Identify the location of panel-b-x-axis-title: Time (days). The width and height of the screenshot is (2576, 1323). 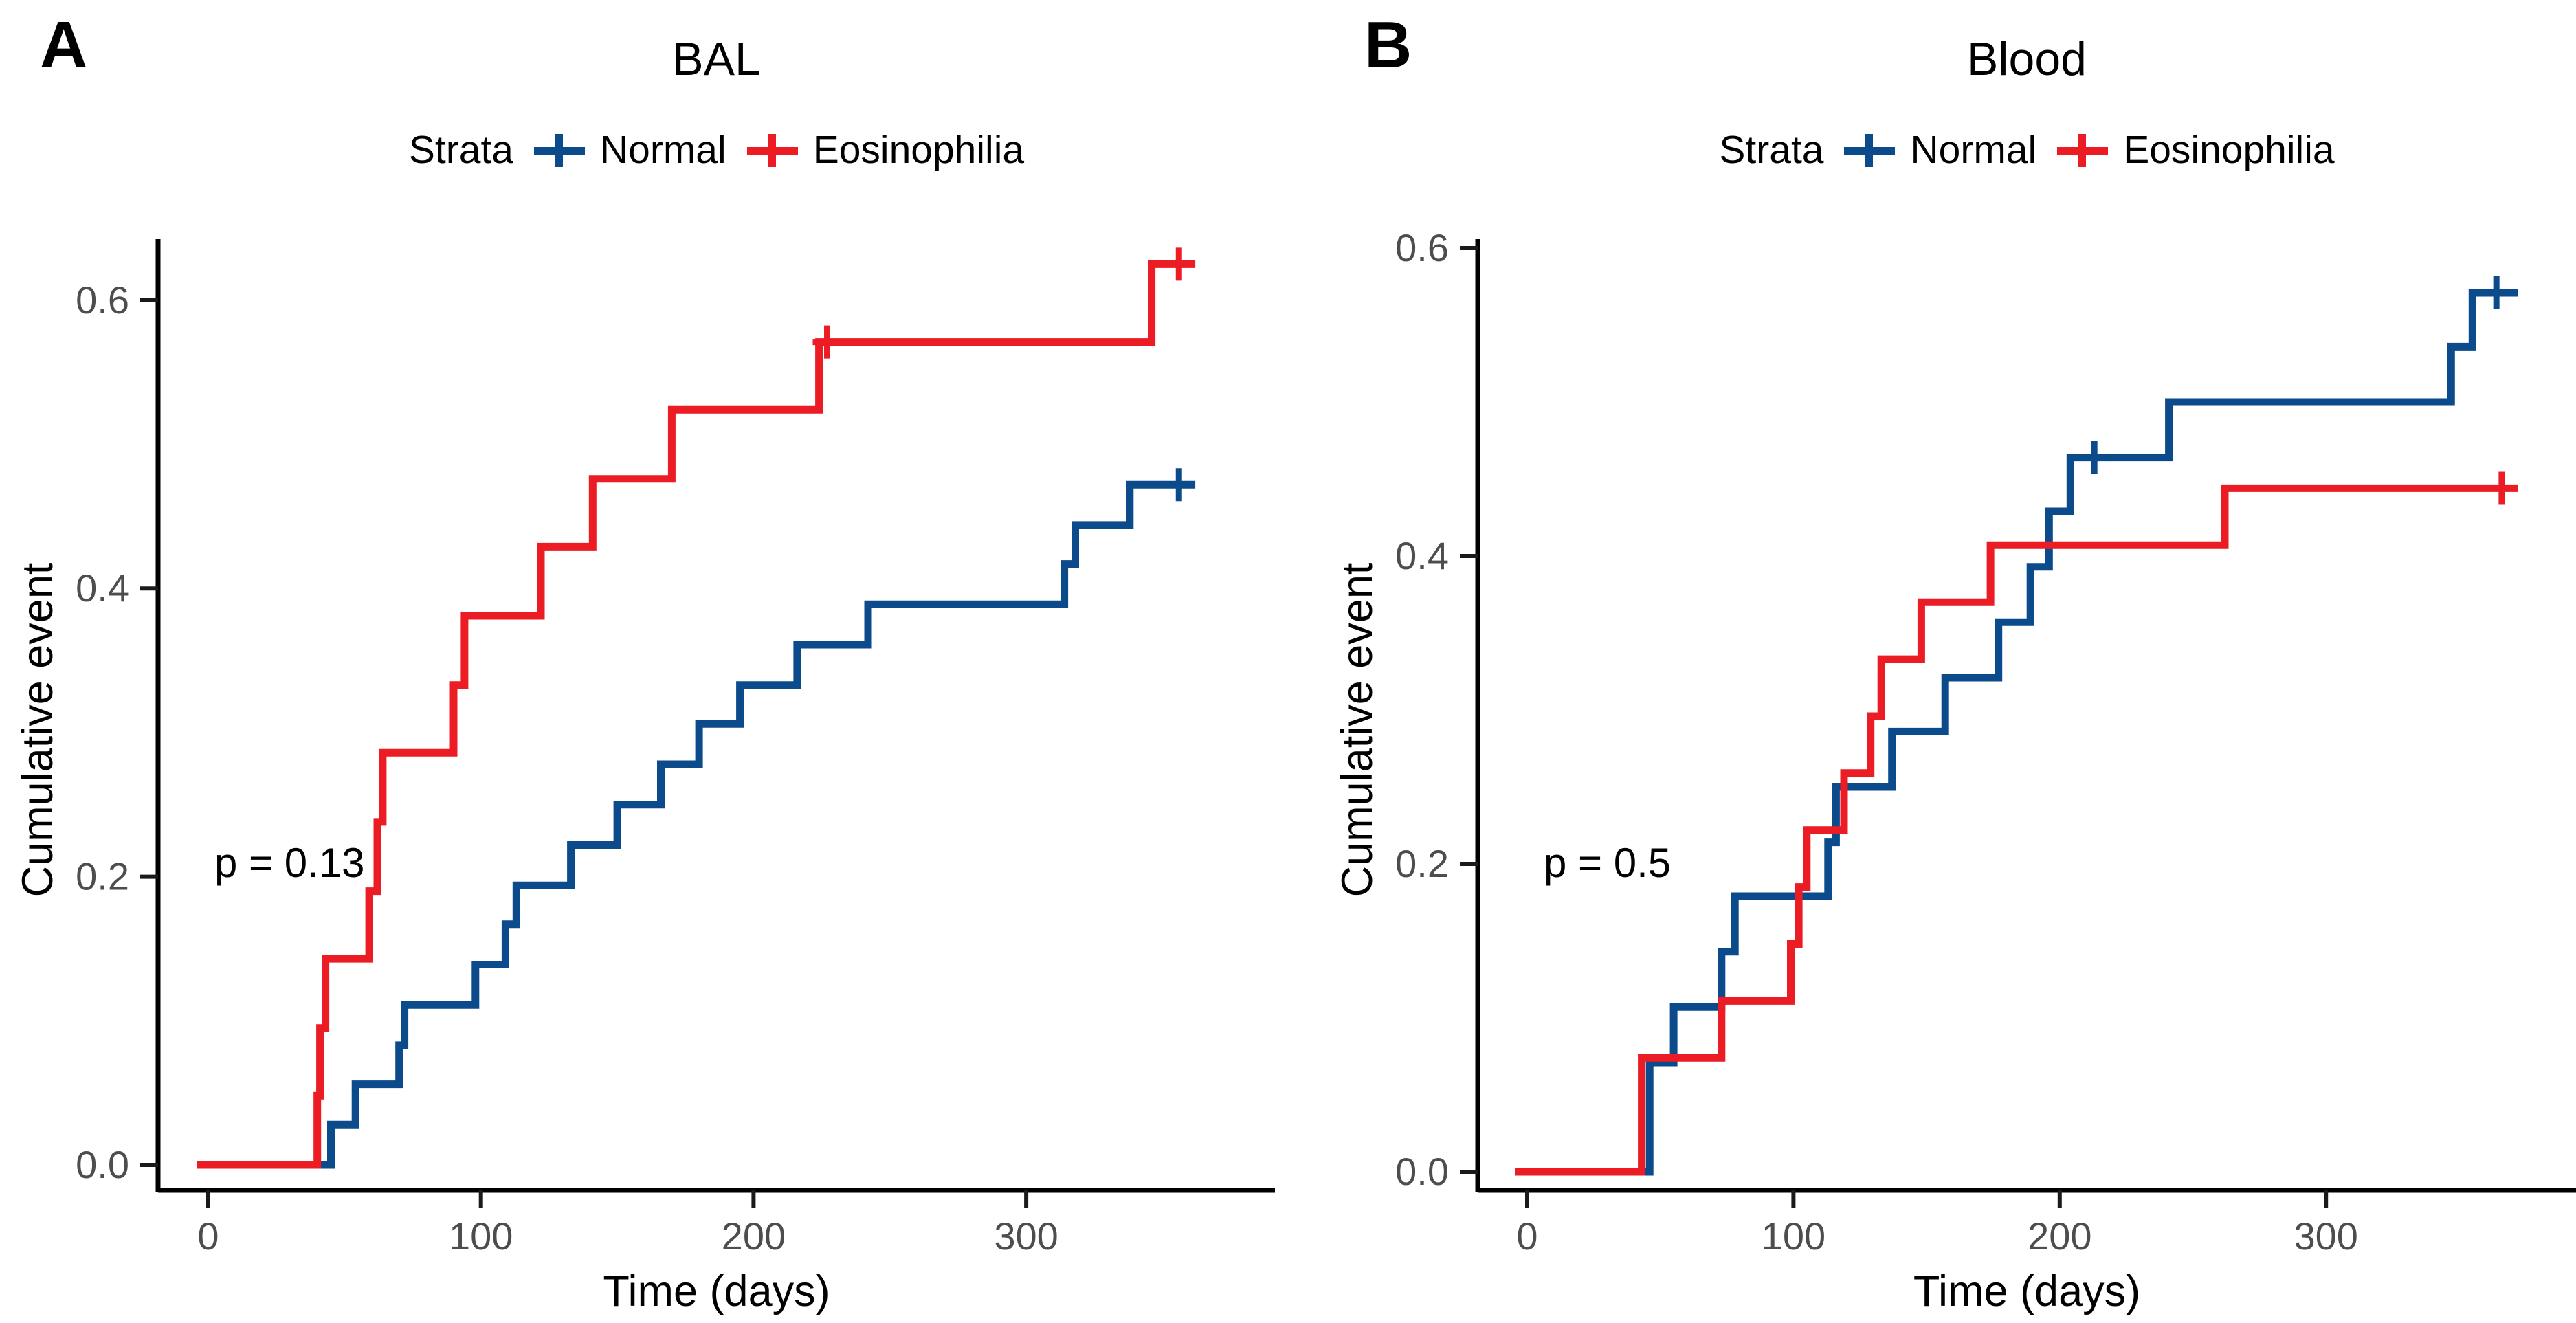
(2027, 1291).